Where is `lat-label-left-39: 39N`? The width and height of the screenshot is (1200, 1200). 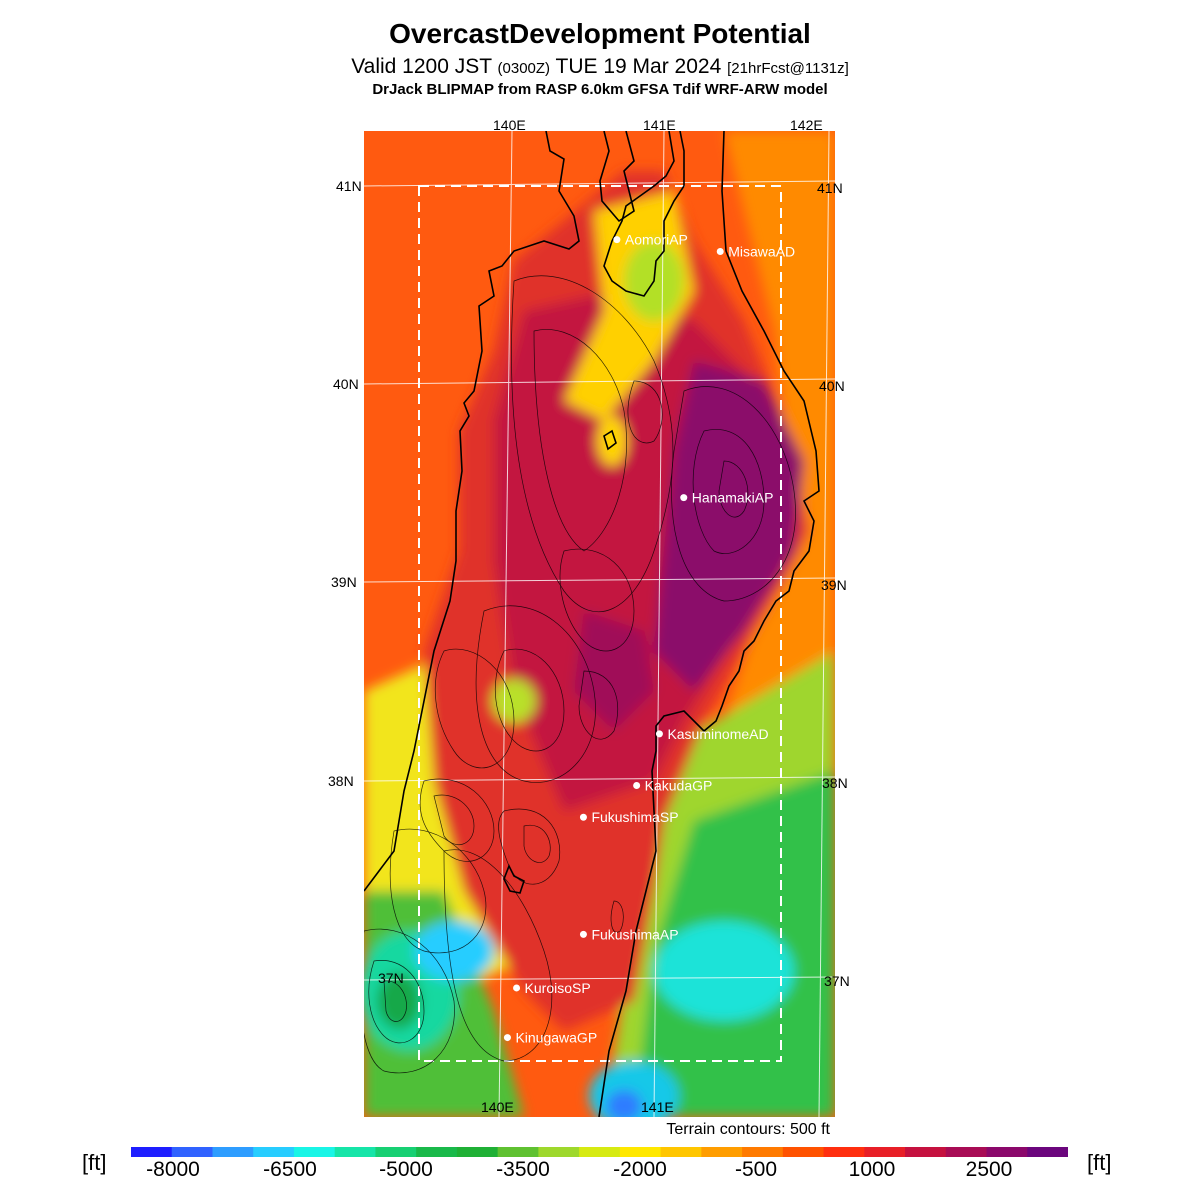
lat-label-left-39: 39N is located at coordinates (344, 582).